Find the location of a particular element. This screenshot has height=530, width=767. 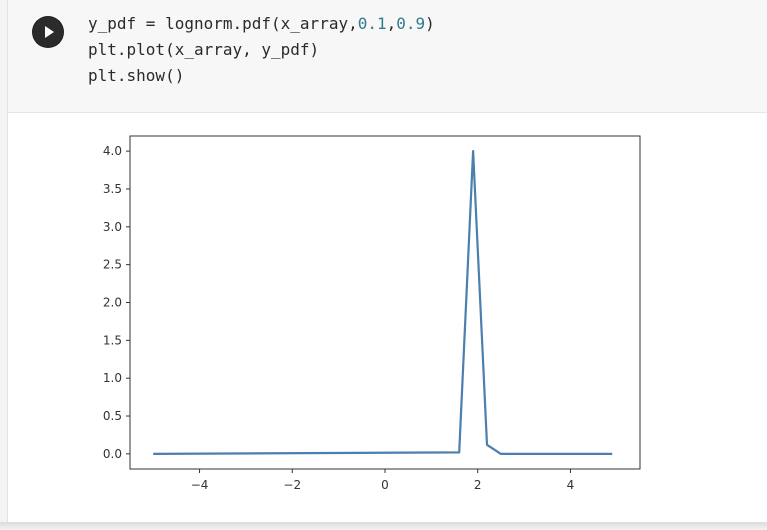

code-line-2: plt.plot(x_array, y_pdf) is located at coordinates (204, 49).